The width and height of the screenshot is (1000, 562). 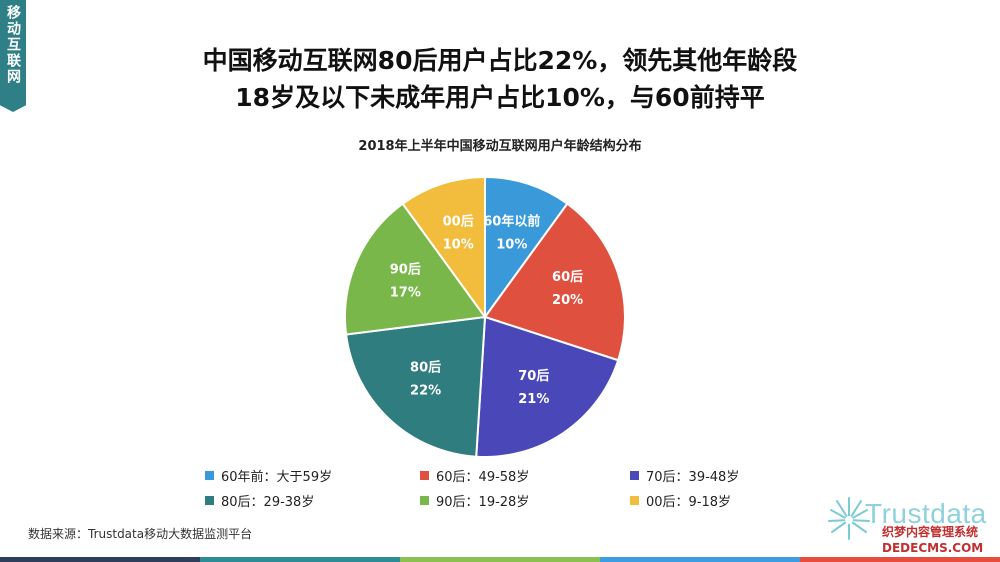 I want to click on watermark: 织梦内容管理系统 DEDECMS.COM, so click(x=938, y=540).